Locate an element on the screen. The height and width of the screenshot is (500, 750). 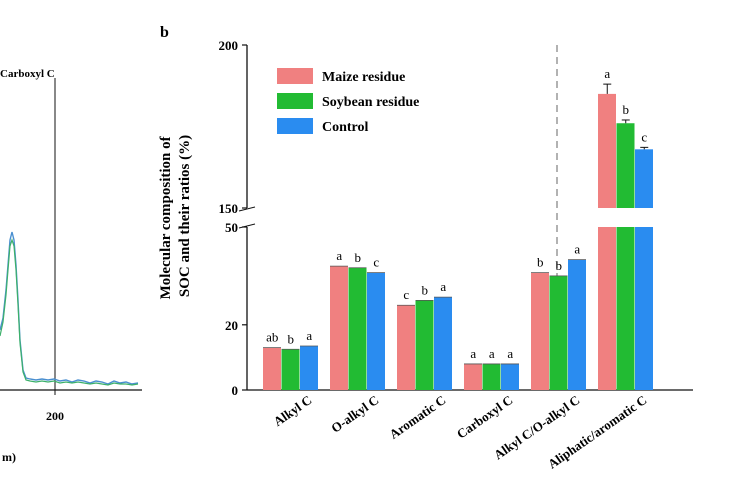
spectrum-trace-b is located at coordinates (69, 312).